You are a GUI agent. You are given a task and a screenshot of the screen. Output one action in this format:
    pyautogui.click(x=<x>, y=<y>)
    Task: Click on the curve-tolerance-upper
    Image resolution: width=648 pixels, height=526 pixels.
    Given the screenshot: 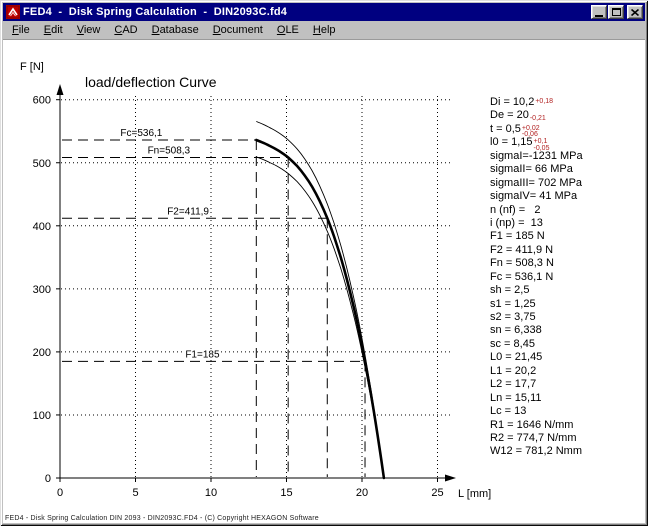 What is the action you would take?
    pyautogui.click(x=320, y=299)
    